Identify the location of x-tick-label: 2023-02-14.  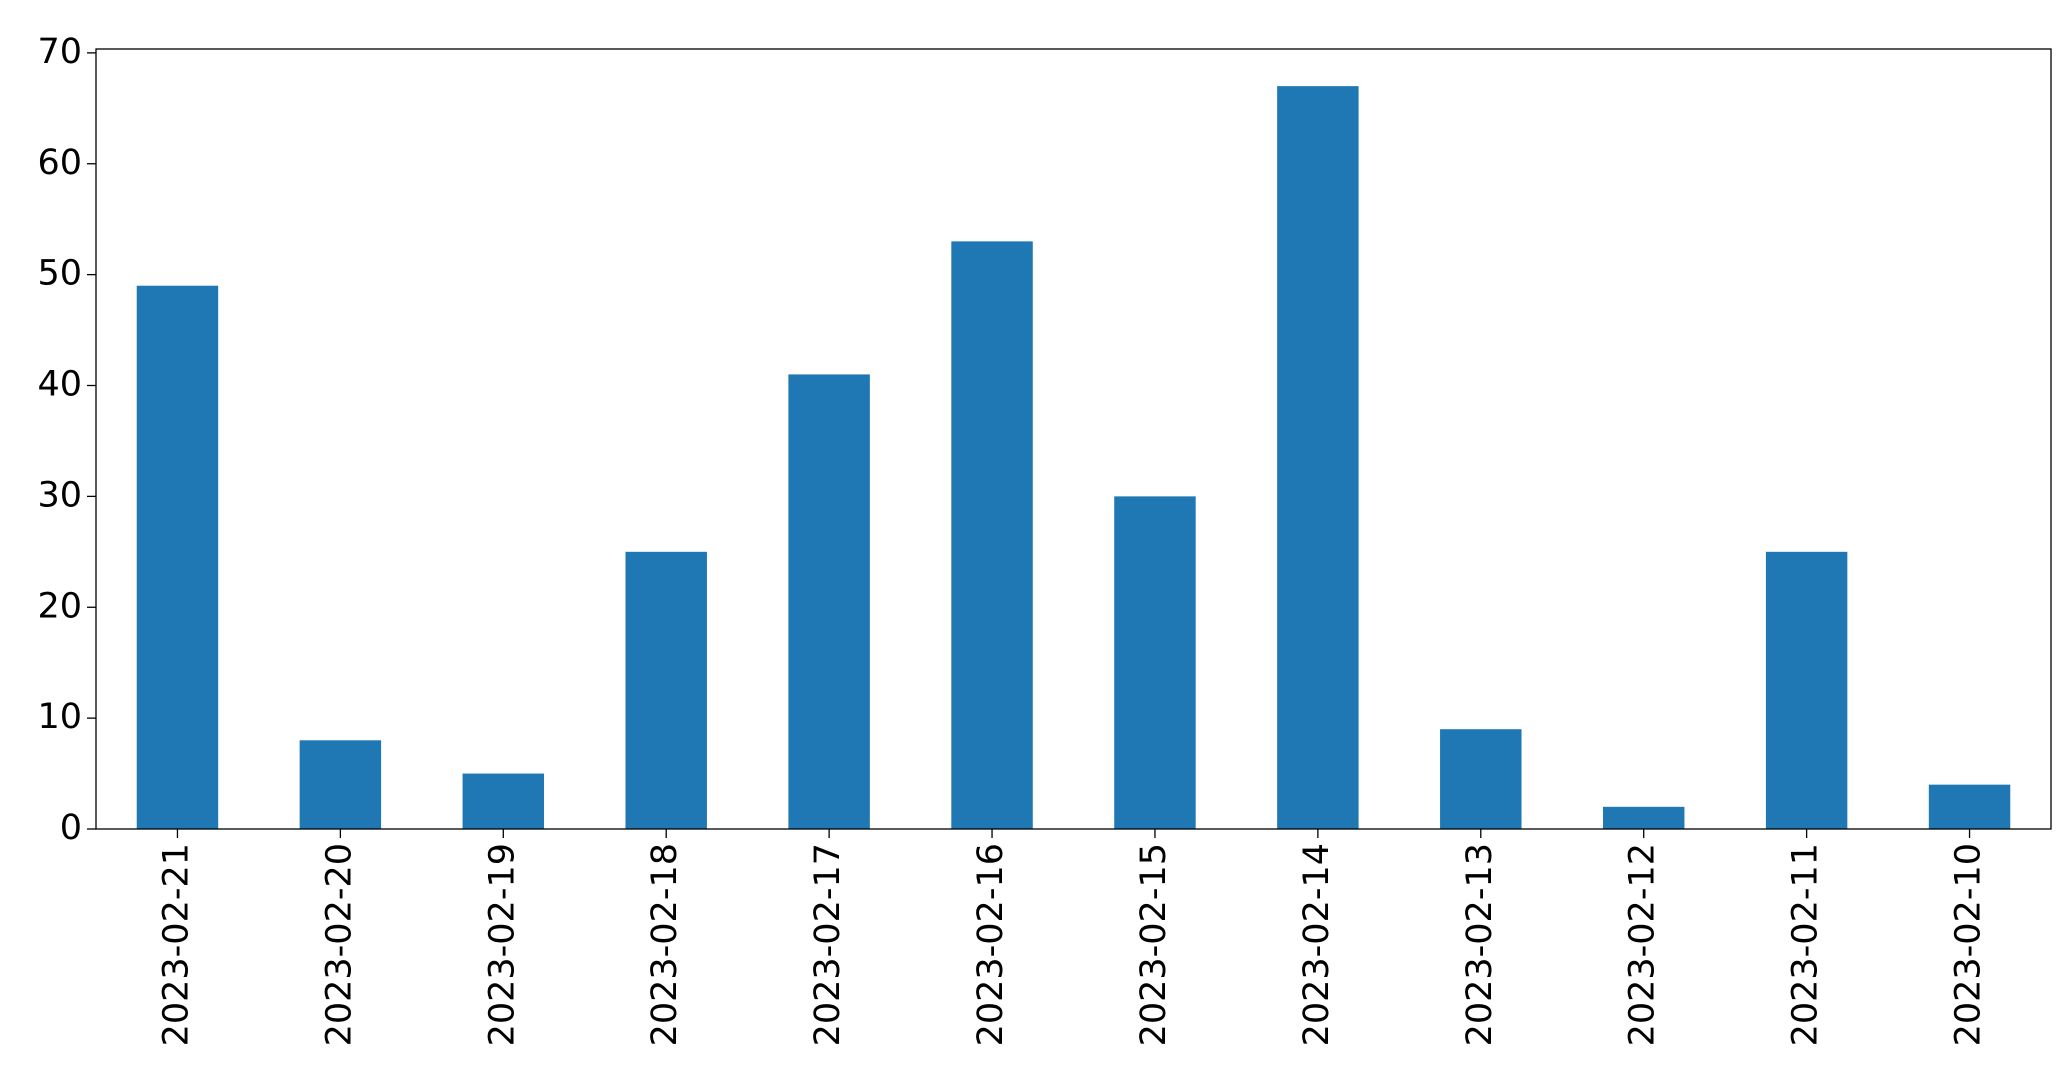
(1317, 944).